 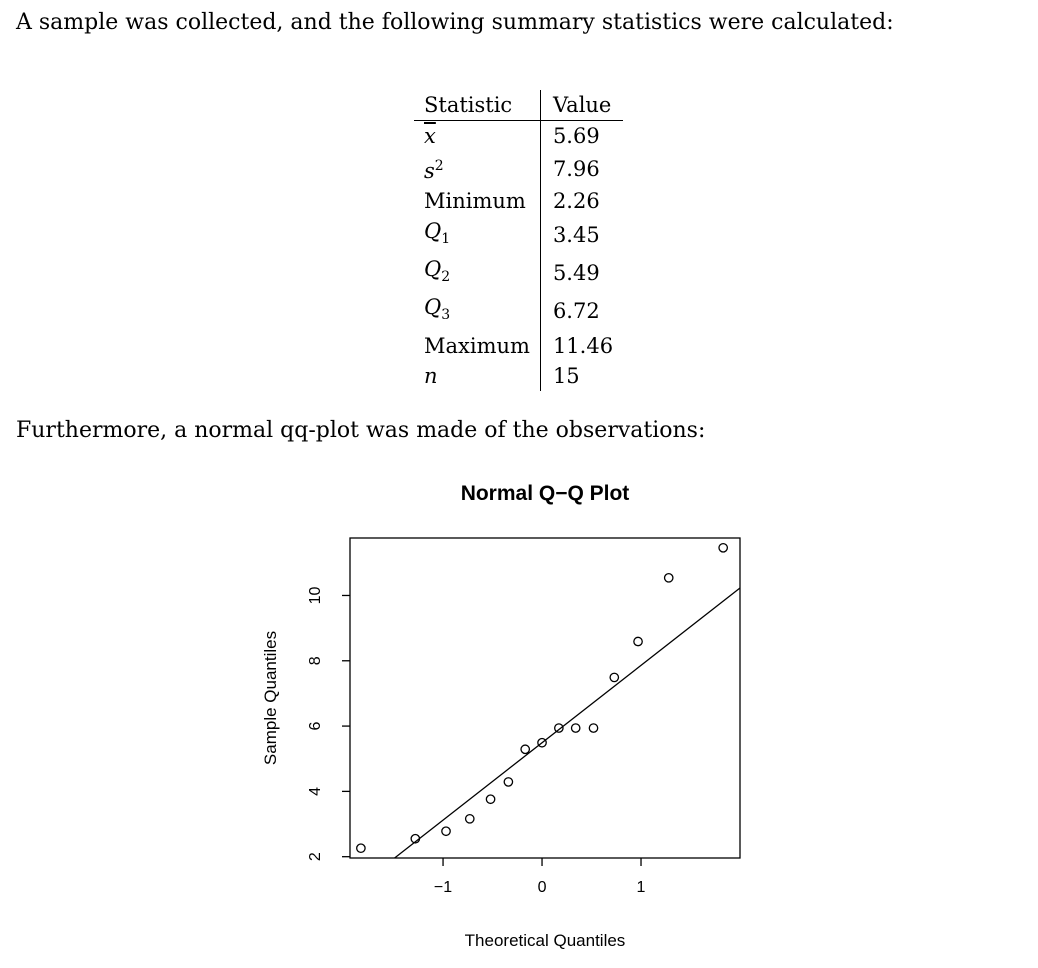 What do you see at coordinates (477, 345) in the screenshot?
I see `stat-label-maximum: Maximum` at bounding box center [477, 345].